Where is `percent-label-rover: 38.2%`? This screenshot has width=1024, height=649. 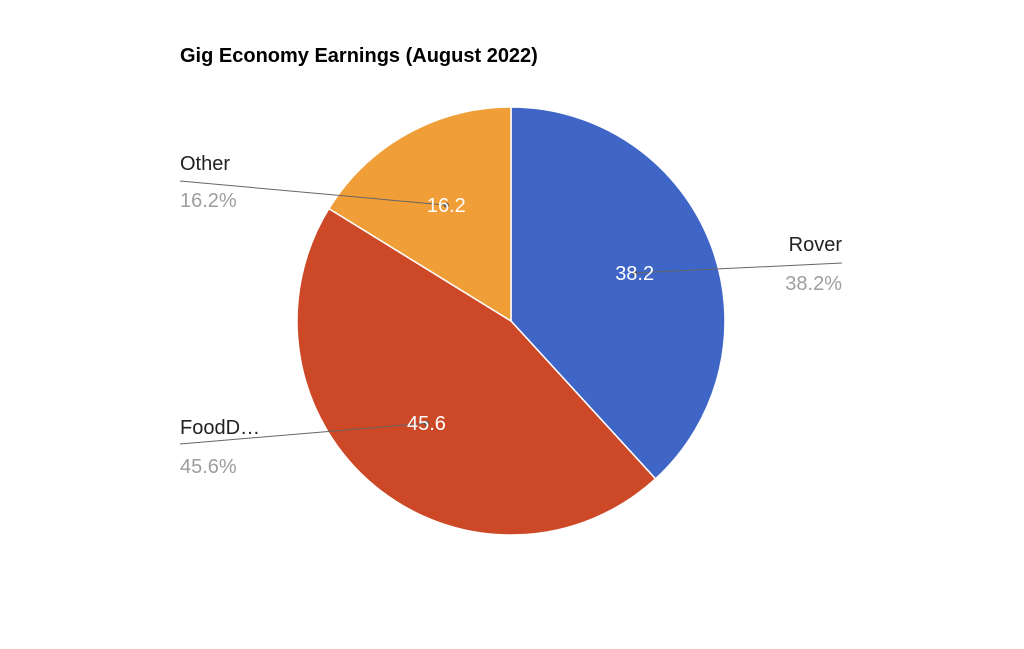
percent-label-rover: 38.2% is located at coordinates (813, 284).